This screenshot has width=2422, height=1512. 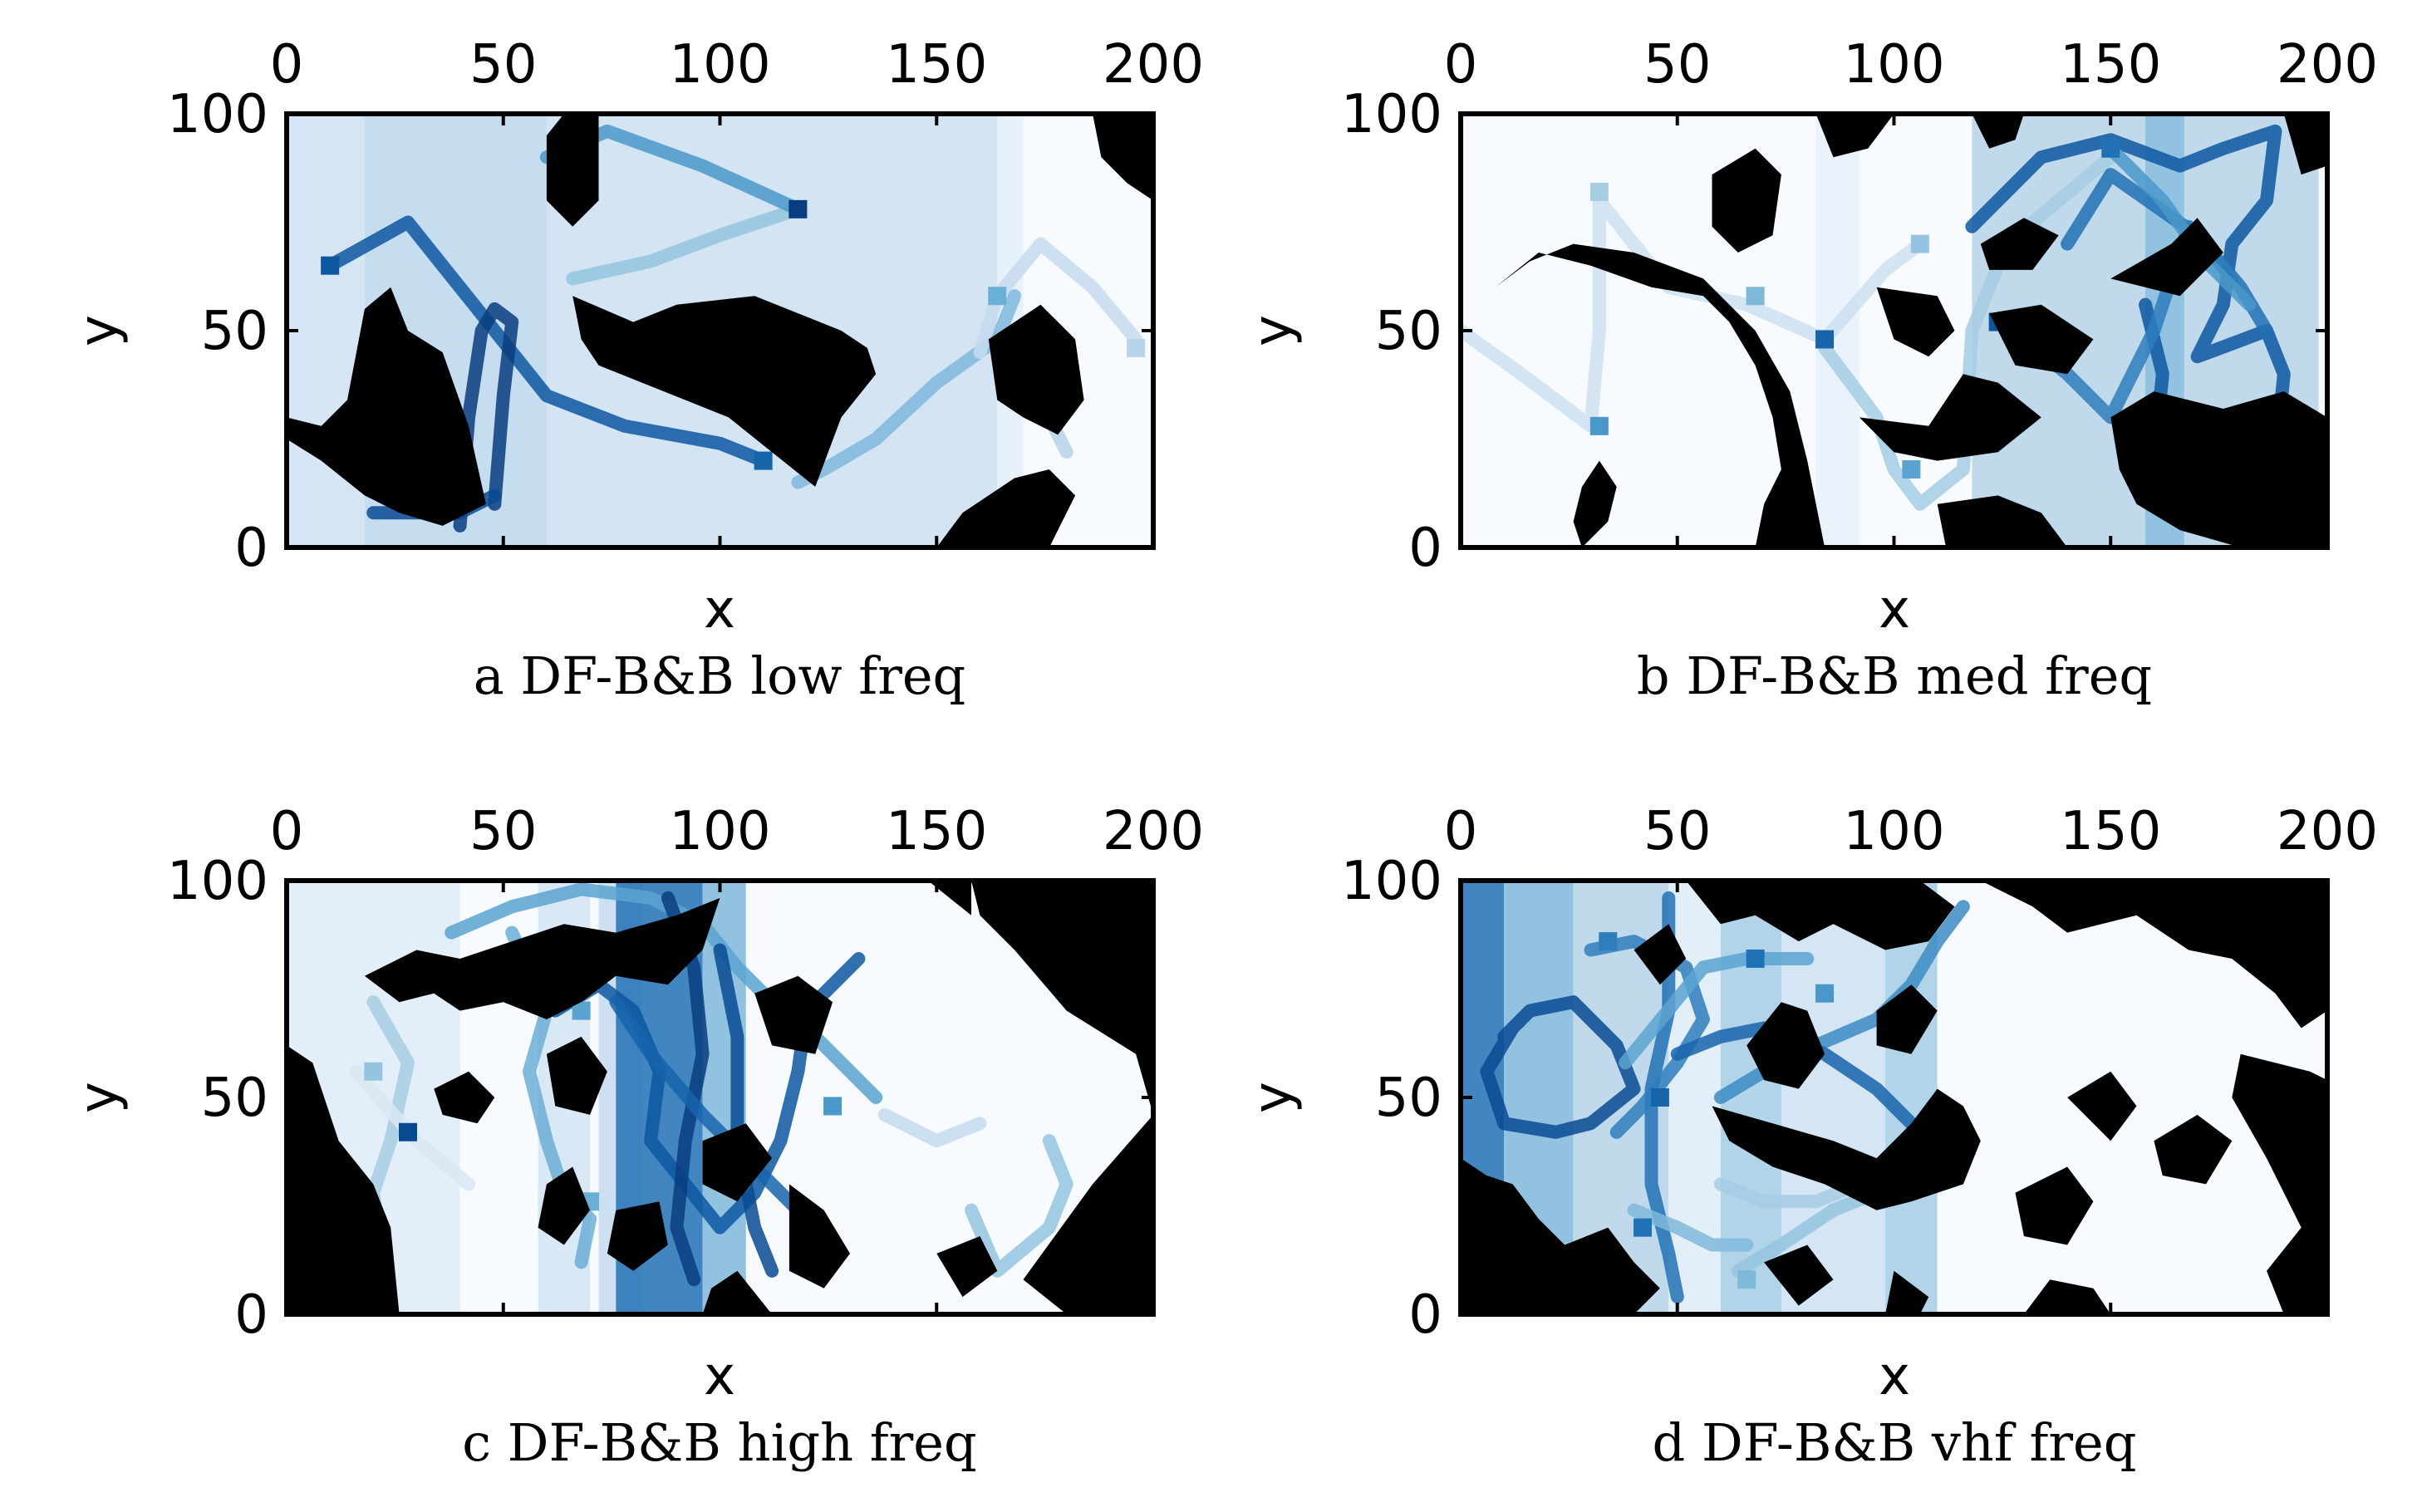 What do you see at coordinates (1895, 1442) in the screenshot?
I see `panel-caption: d DF-B&B vhf freq` at bounding box center [1895, 1442].